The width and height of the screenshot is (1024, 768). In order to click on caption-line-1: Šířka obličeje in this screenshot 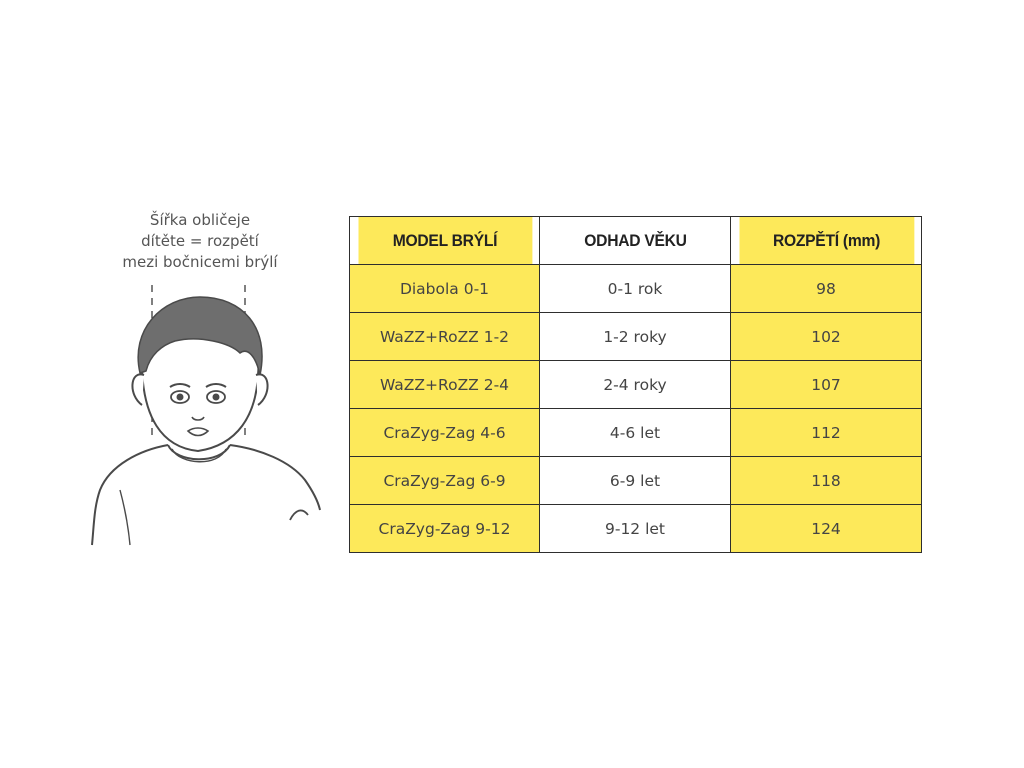, I will do `click(200, 220)`.